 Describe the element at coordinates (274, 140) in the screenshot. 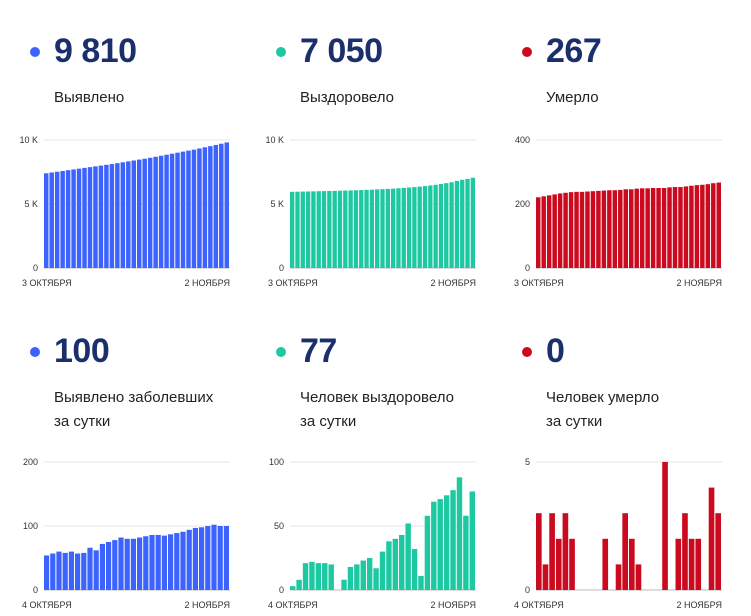

I see `y-tick-label: 10 K` at that location.